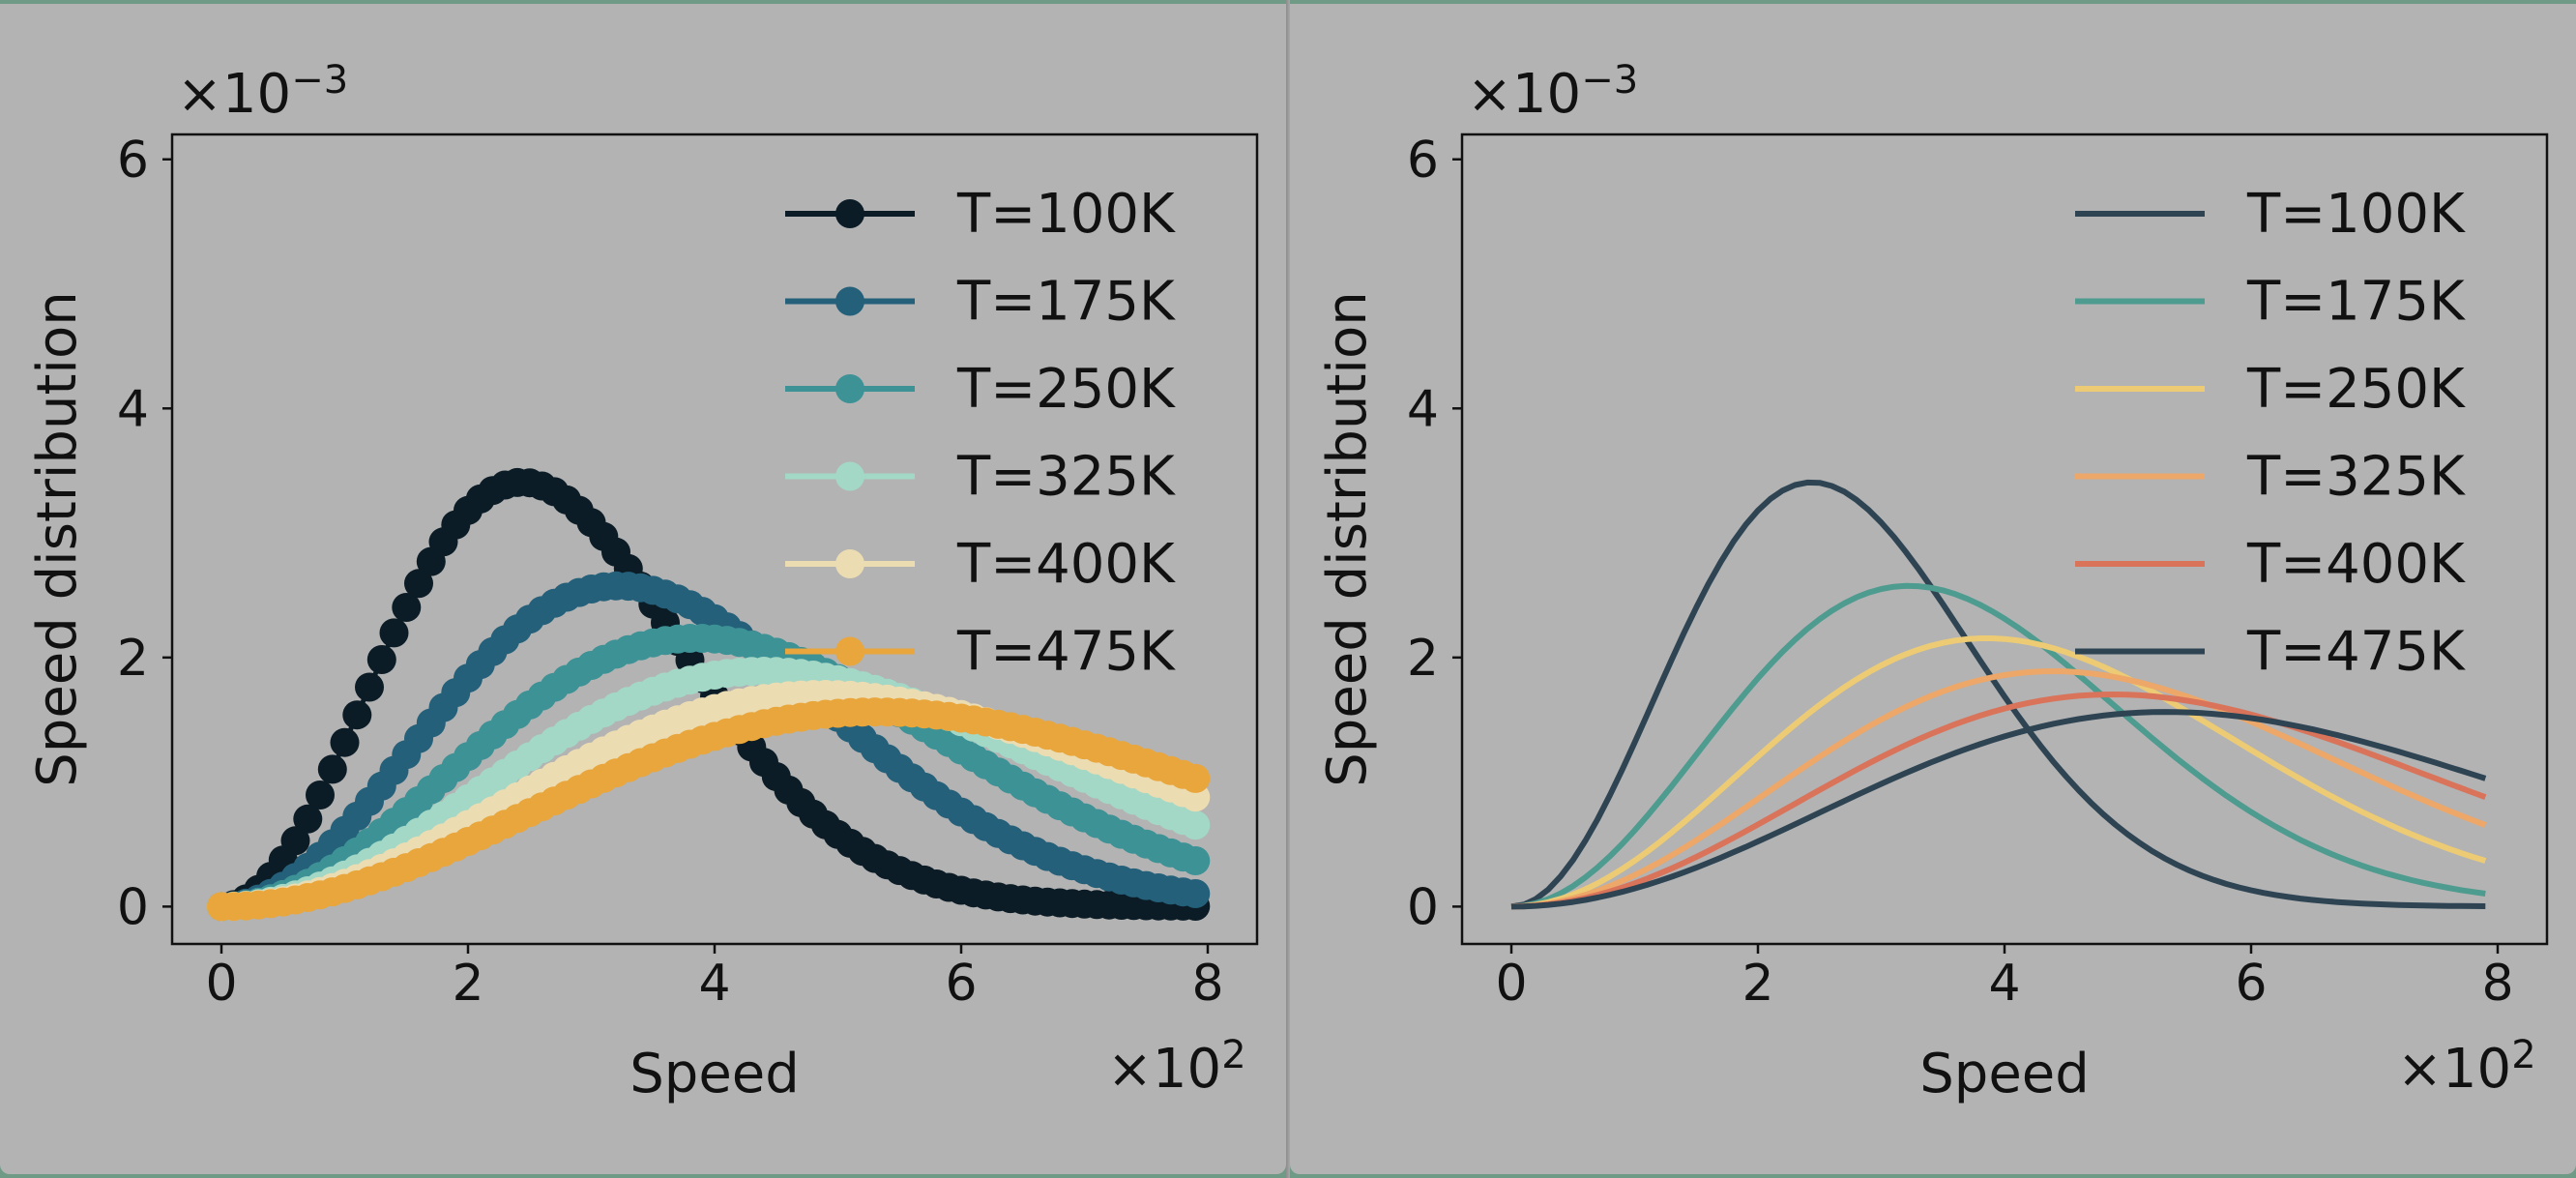  I want to click on series-T=250K, so click(1998, 773).